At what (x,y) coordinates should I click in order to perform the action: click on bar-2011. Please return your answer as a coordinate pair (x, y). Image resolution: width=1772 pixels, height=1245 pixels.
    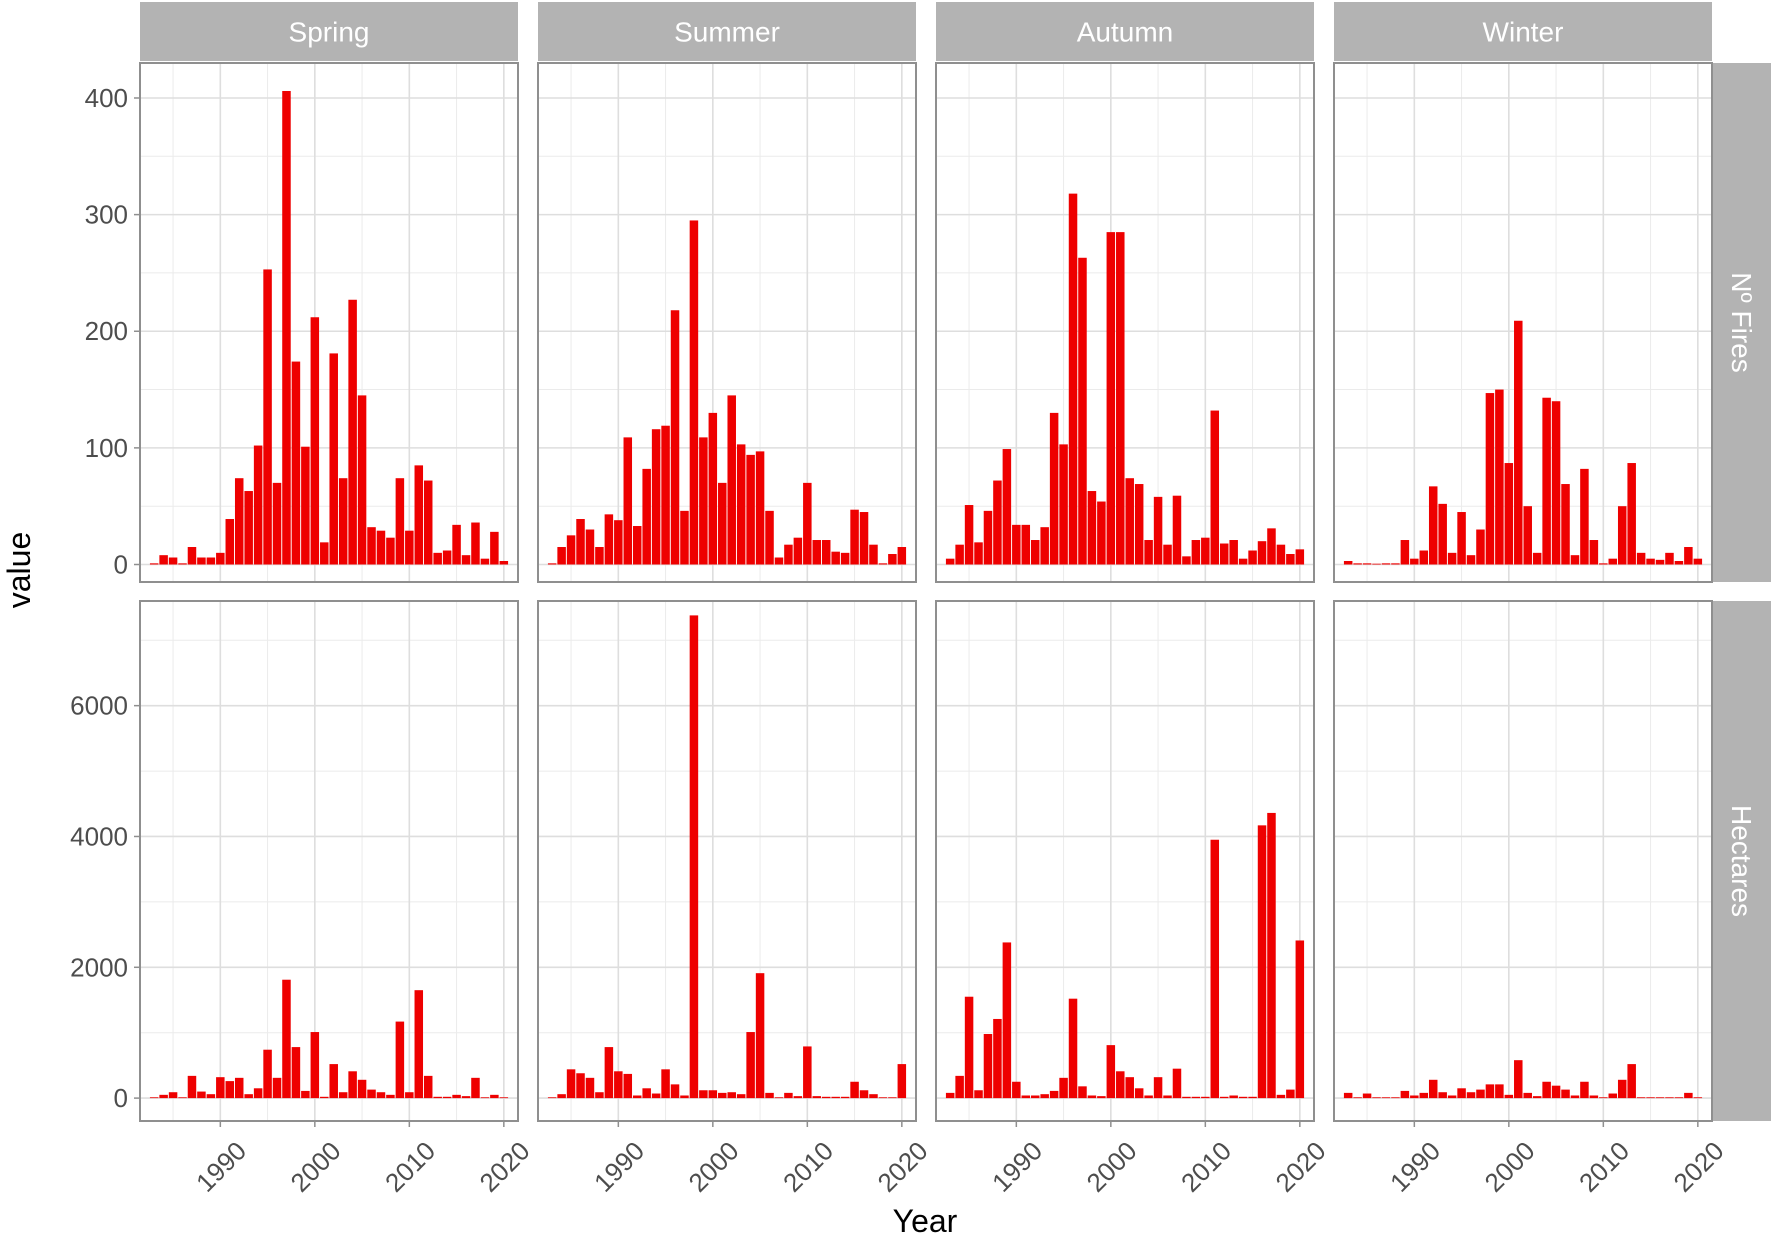
    Looking at the image, I should click on (817, 1097).